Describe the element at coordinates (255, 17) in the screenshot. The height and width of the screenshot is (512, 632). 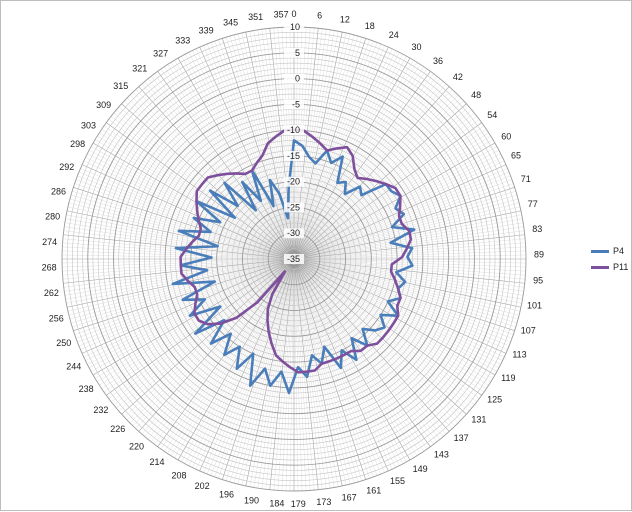
I see `category-label: 351` at that location.